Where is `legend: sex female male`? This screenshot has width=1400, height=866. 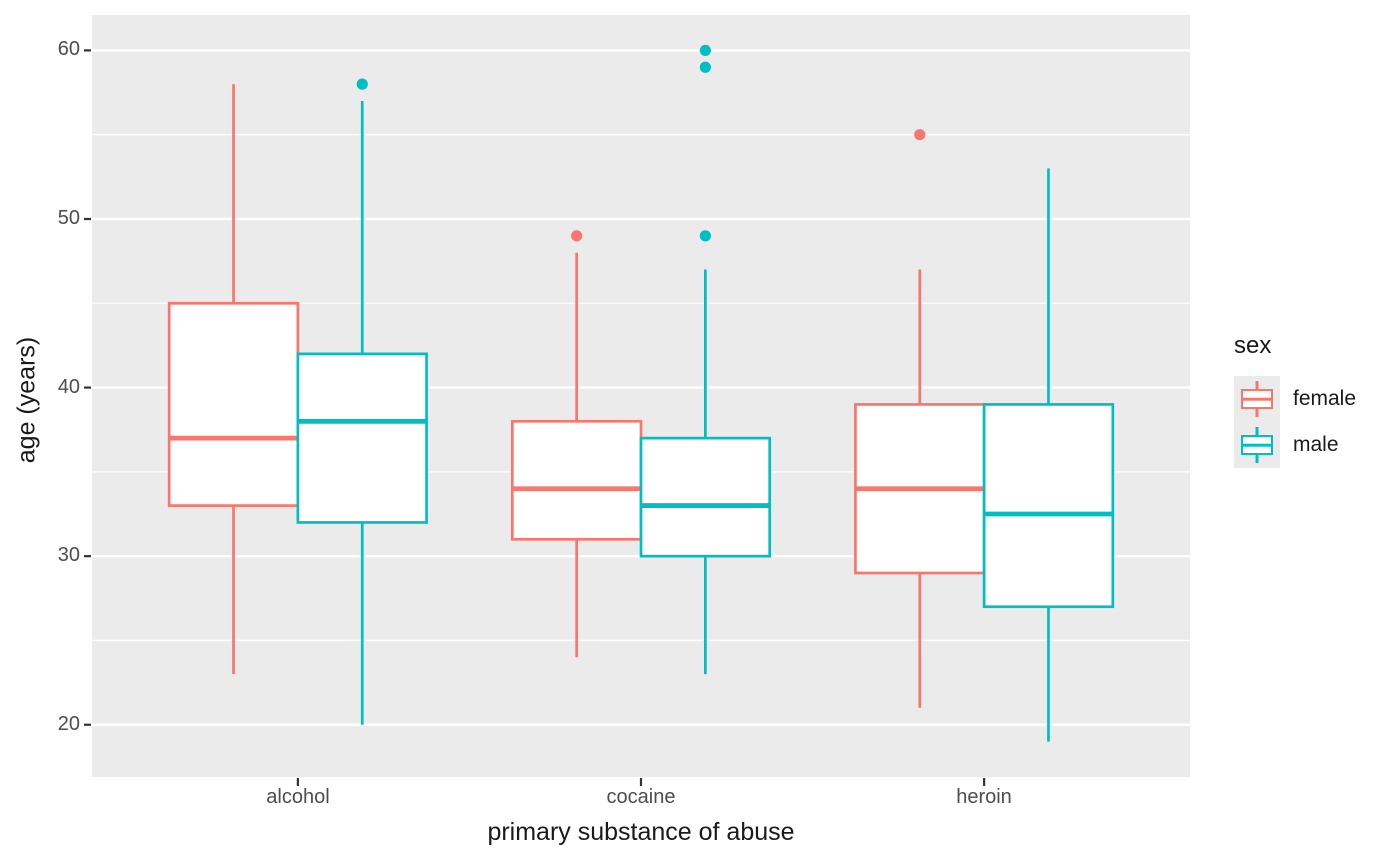
legend: sex female male is located at coordinates (1295, 400).